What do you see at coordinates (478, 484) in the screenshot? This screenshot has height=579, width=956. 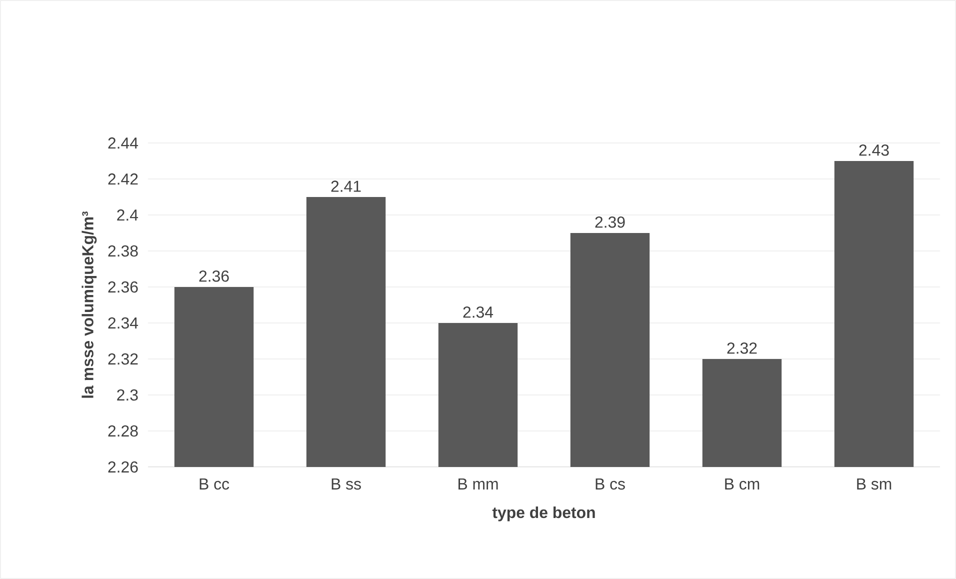 I see `x-tick-label: B mm` at bounding box center [478, 484].